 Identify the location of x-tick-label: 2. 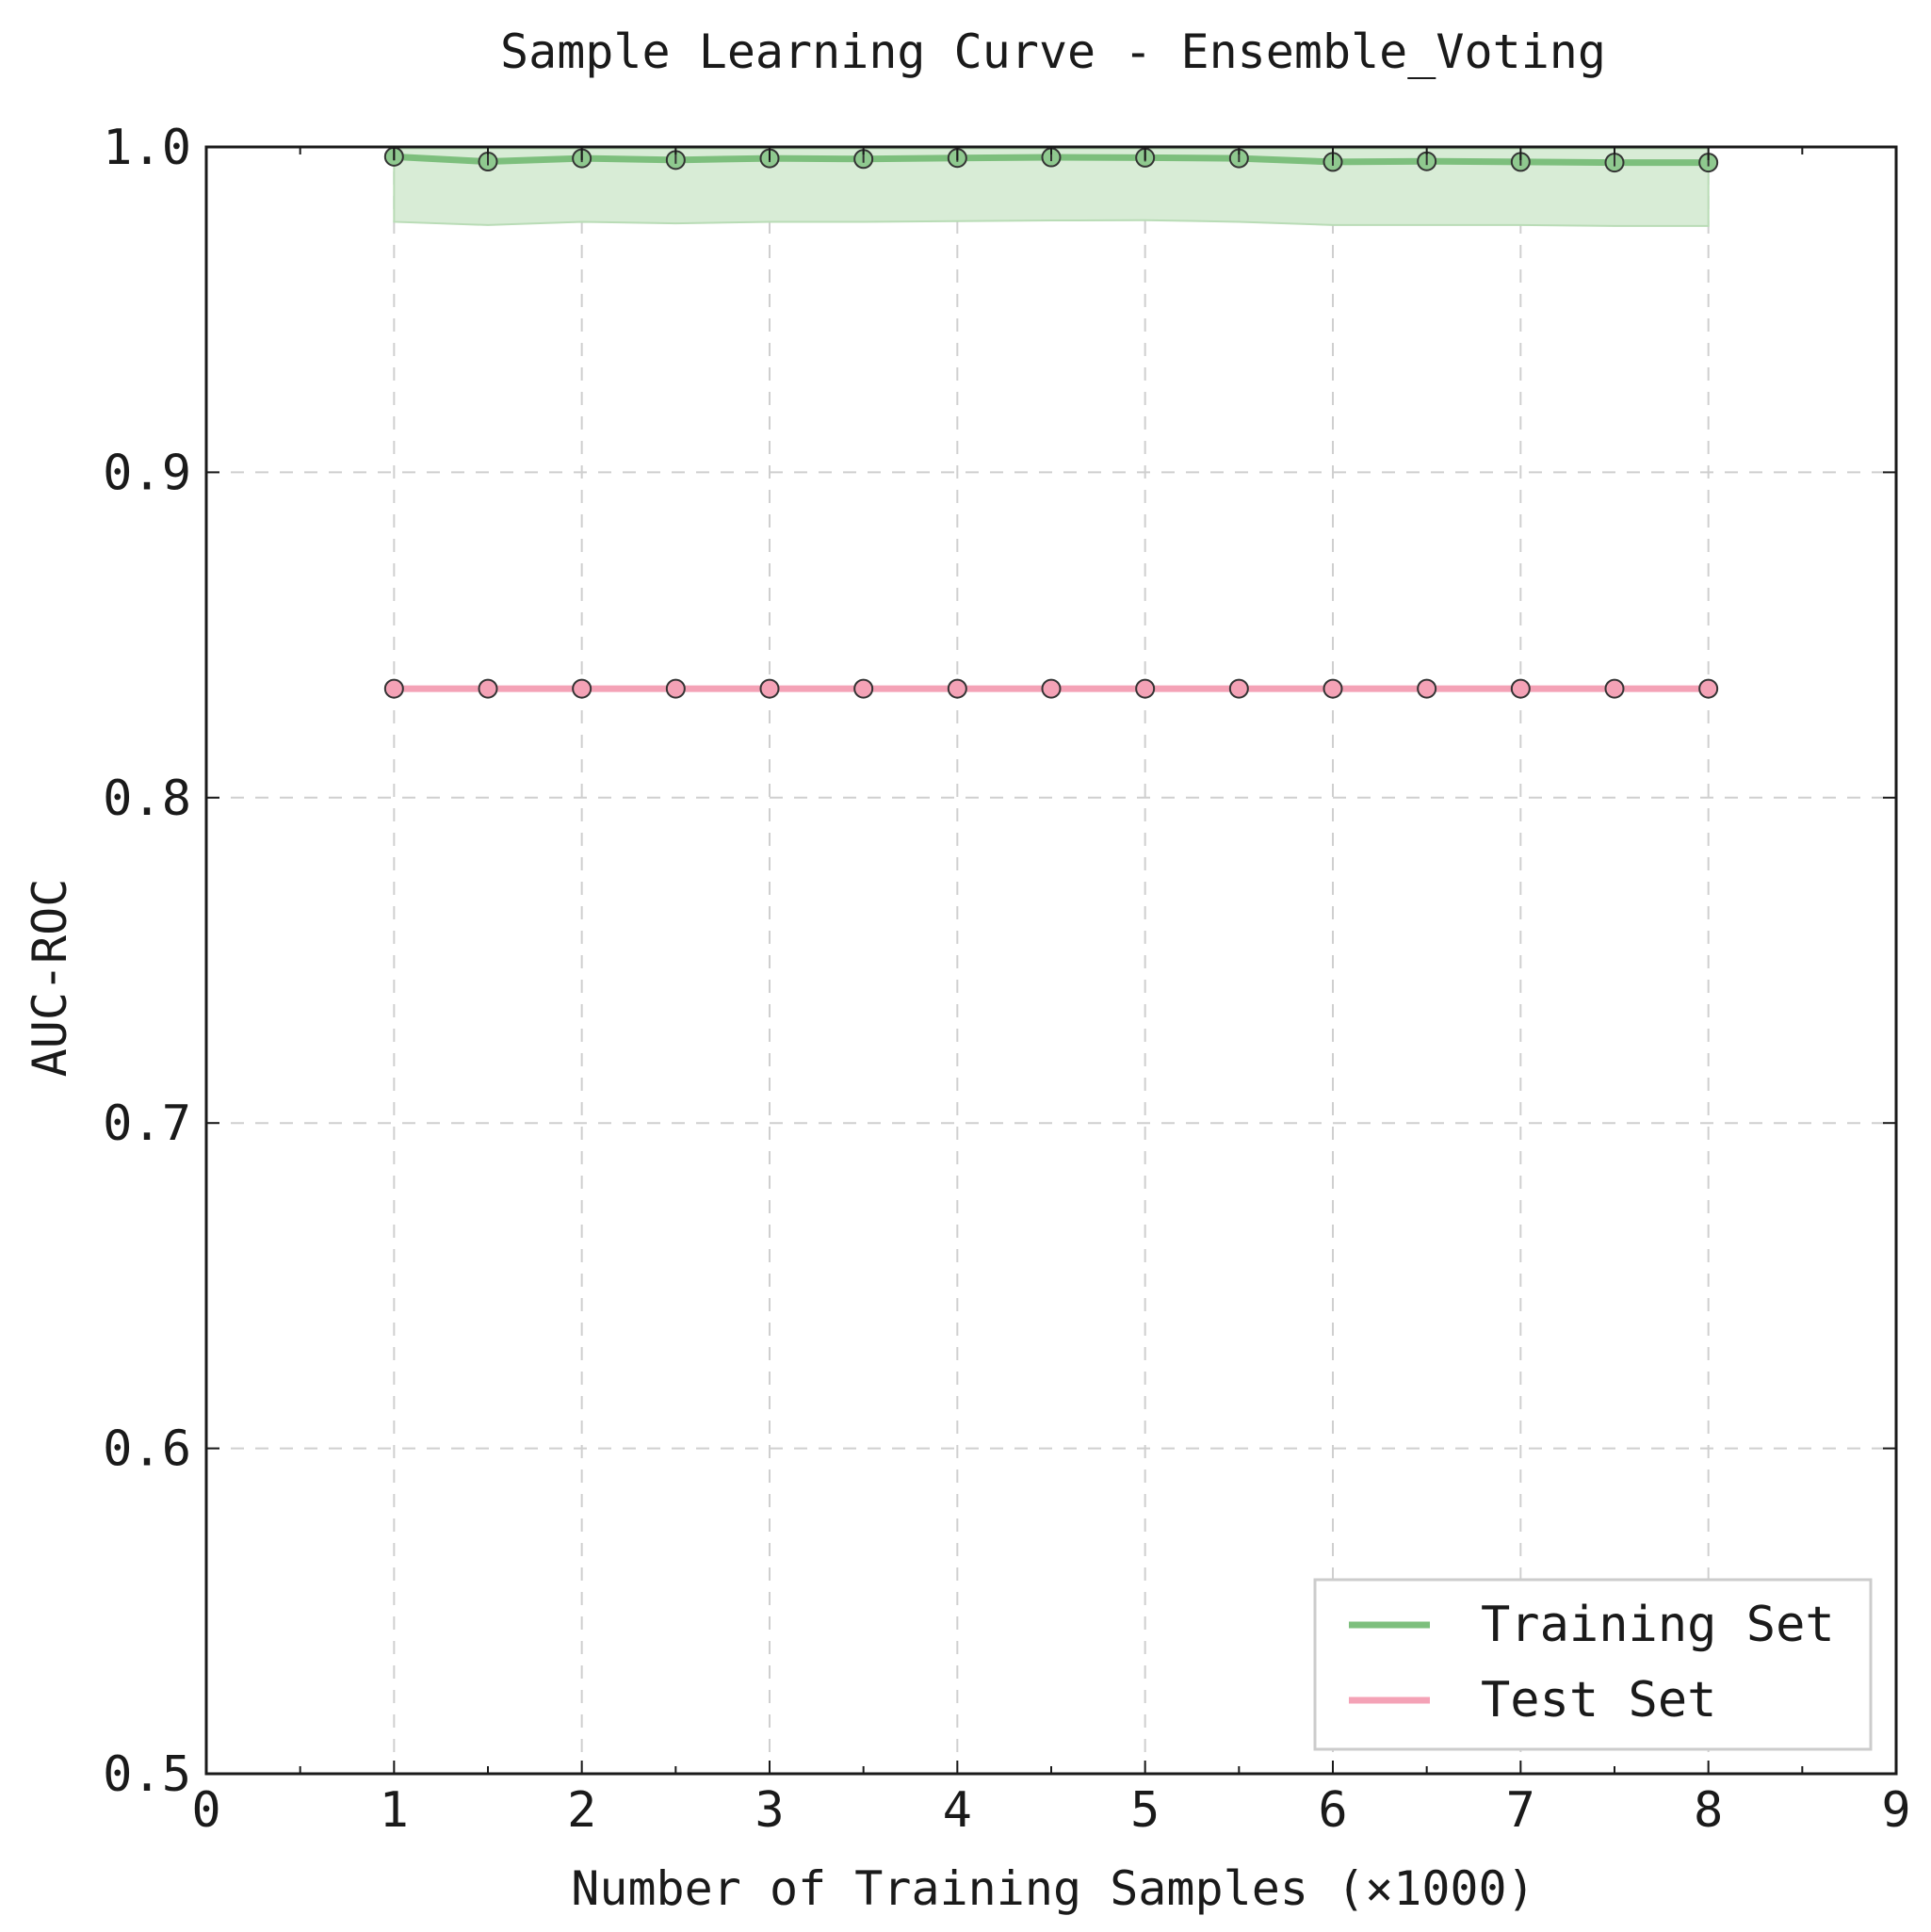
(581, 1811).